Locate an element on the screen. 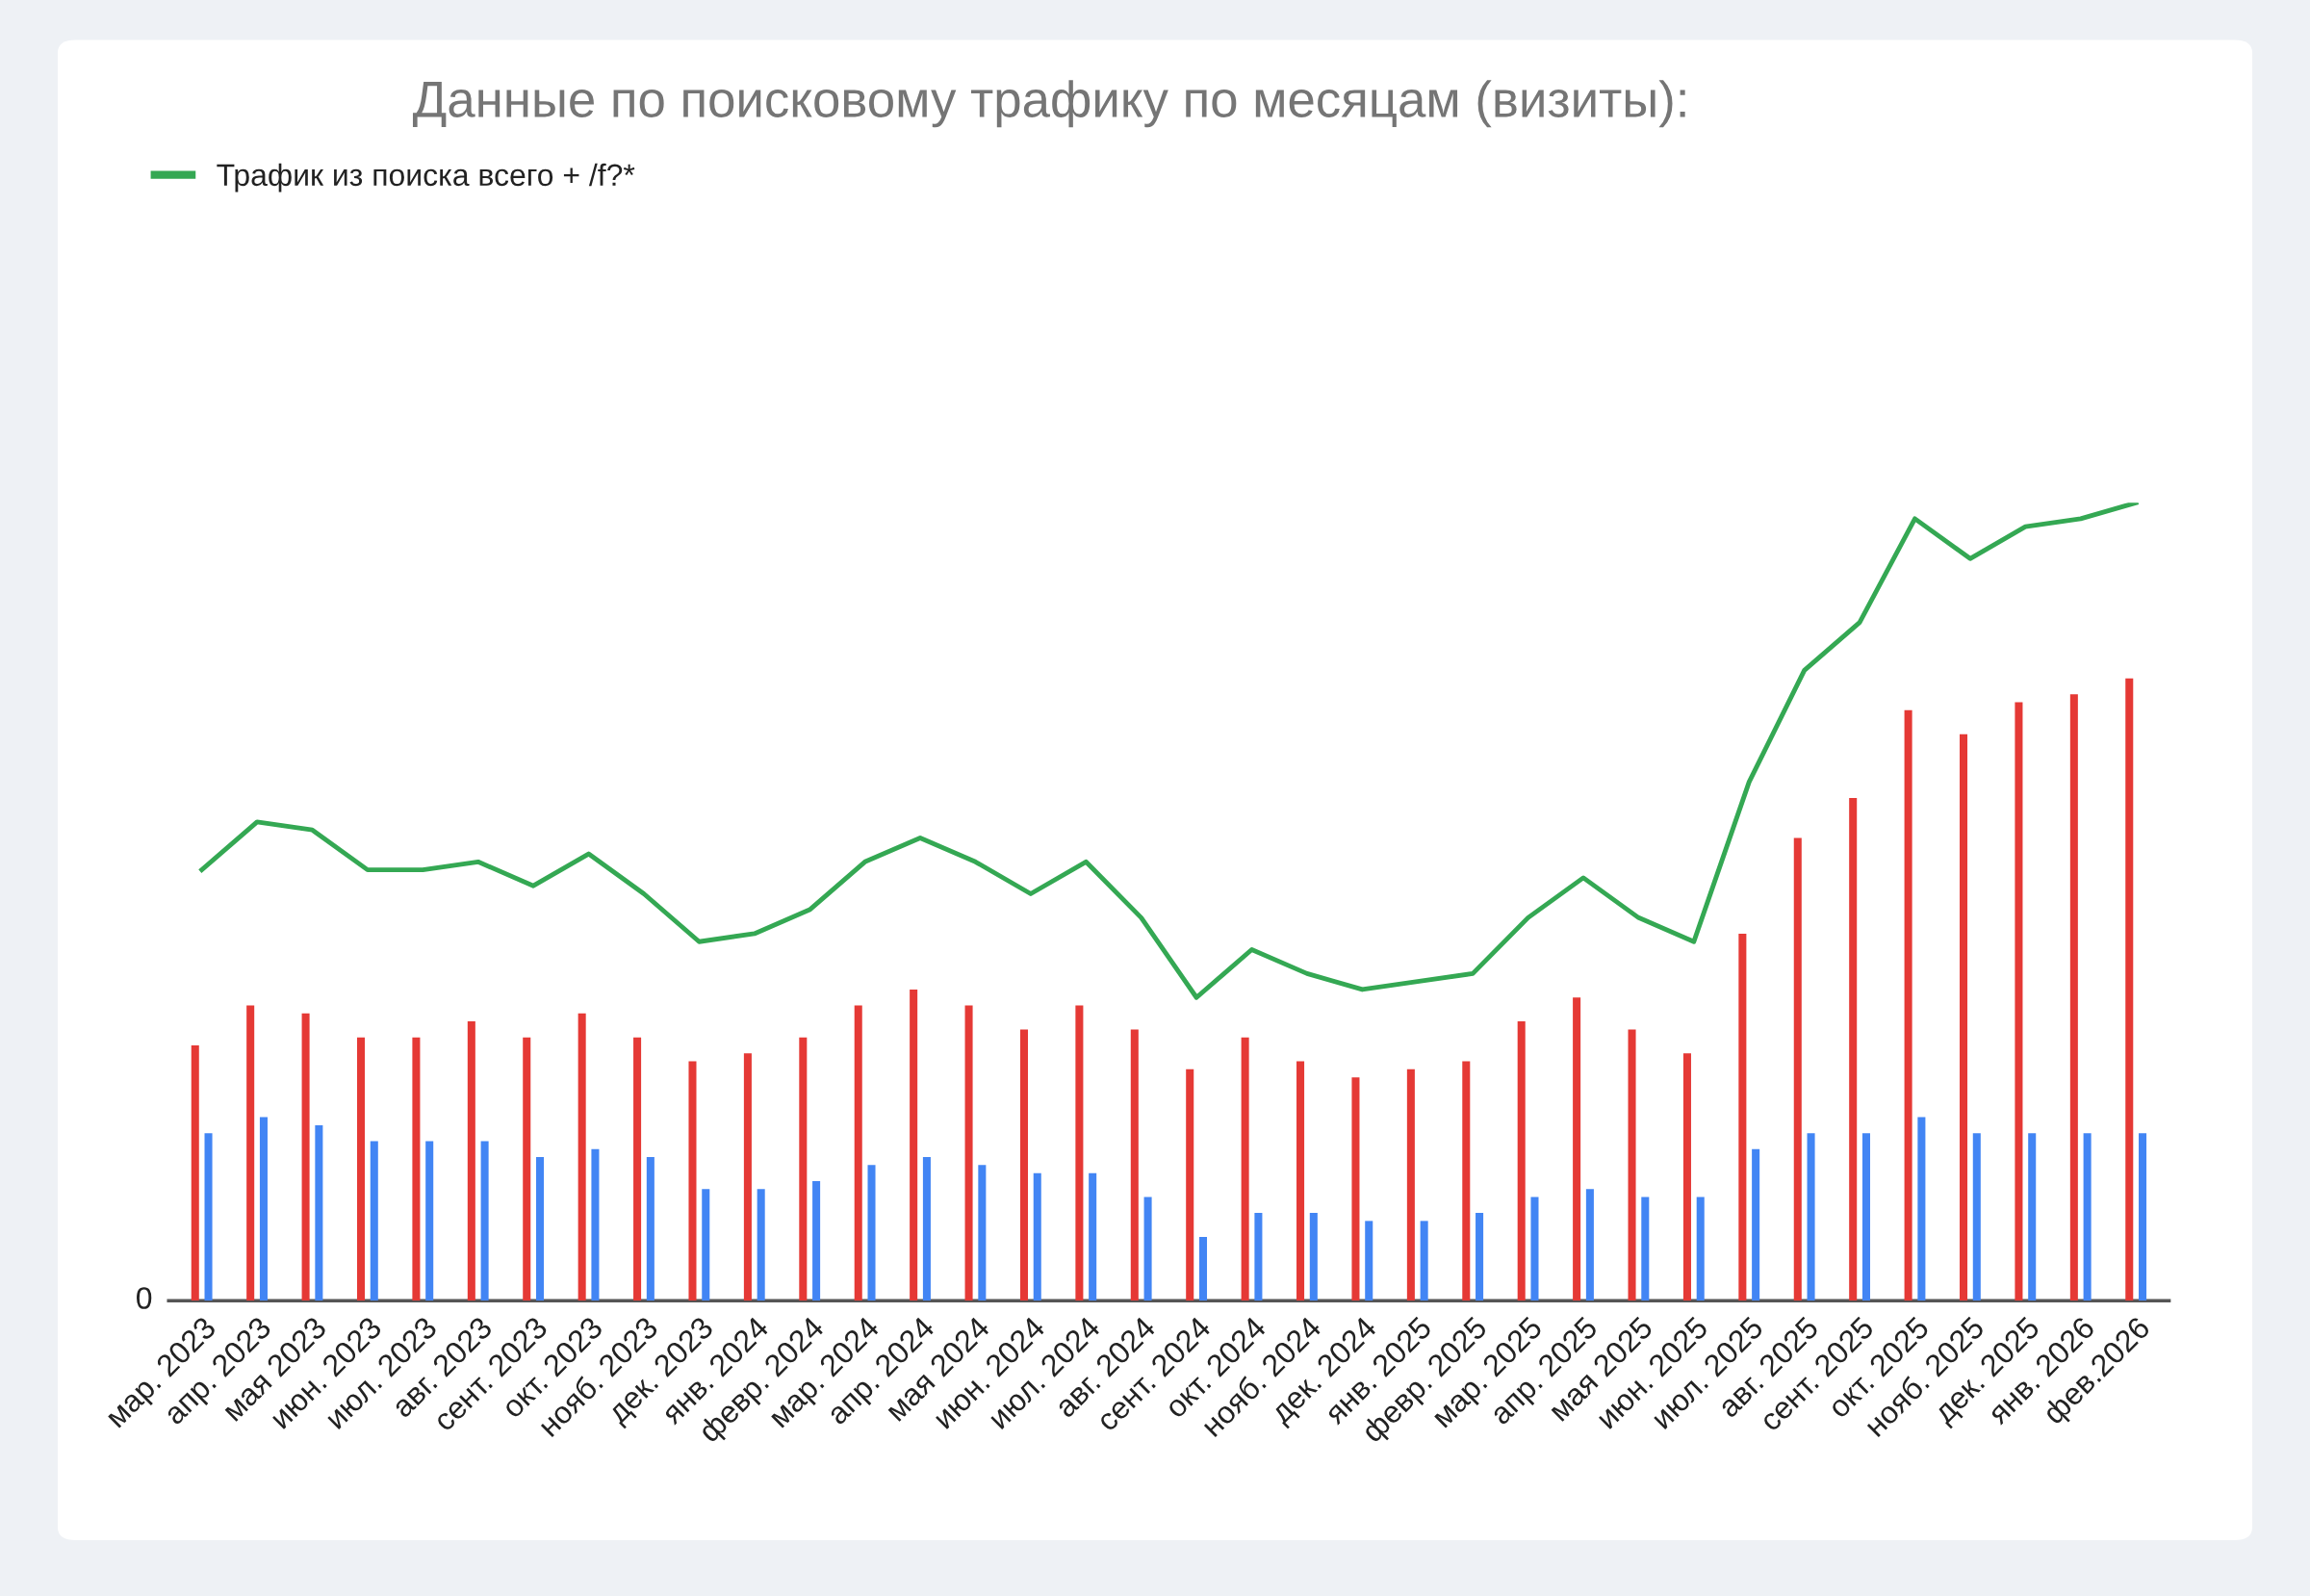 Image resolution: width=2310 pixels, height=1596 pixels. legend-label: Трафик из поиска всего + /f?* is located at coordinates (426, 178).